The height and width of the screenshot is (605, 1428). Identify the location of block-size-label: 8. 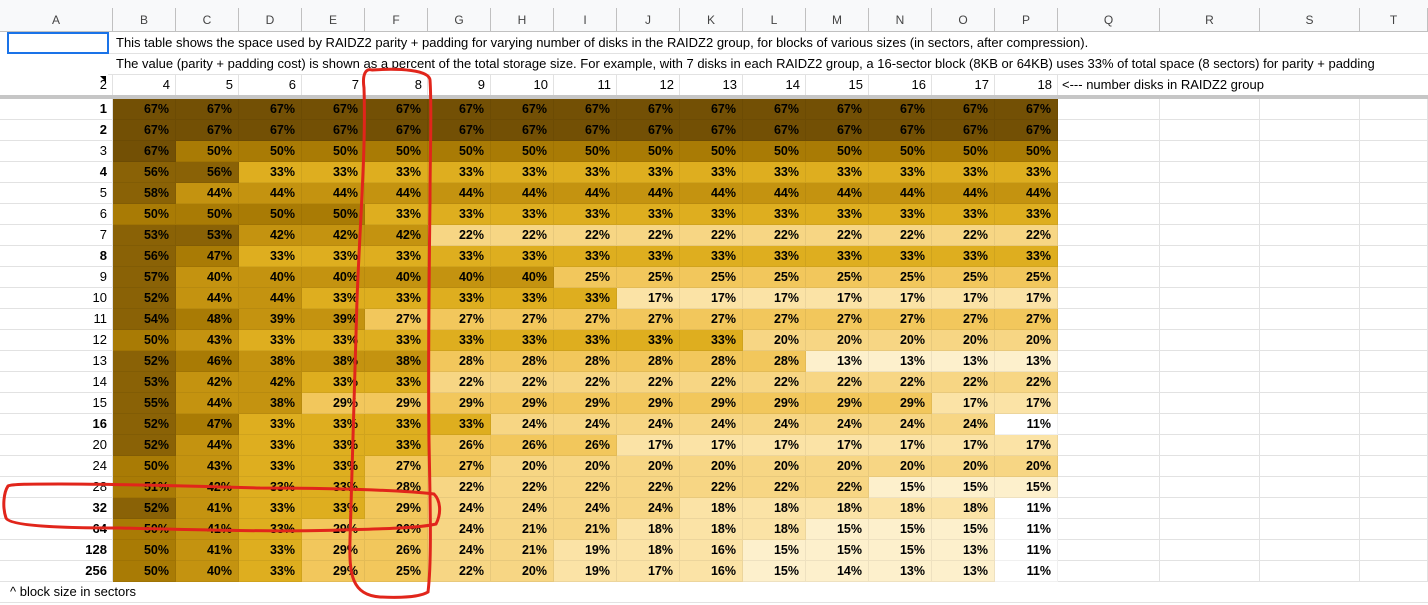
(56, 256).